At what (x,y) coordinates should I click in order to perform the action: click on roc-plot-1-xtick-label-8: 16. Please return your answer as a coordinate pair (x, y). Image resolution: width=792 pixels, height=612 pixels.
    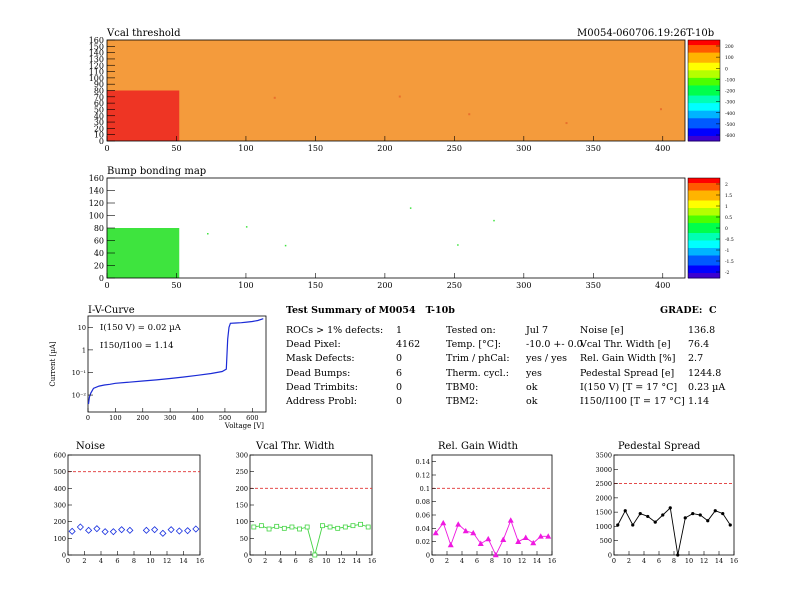
    Looking at the image, I should click on (372, 561).